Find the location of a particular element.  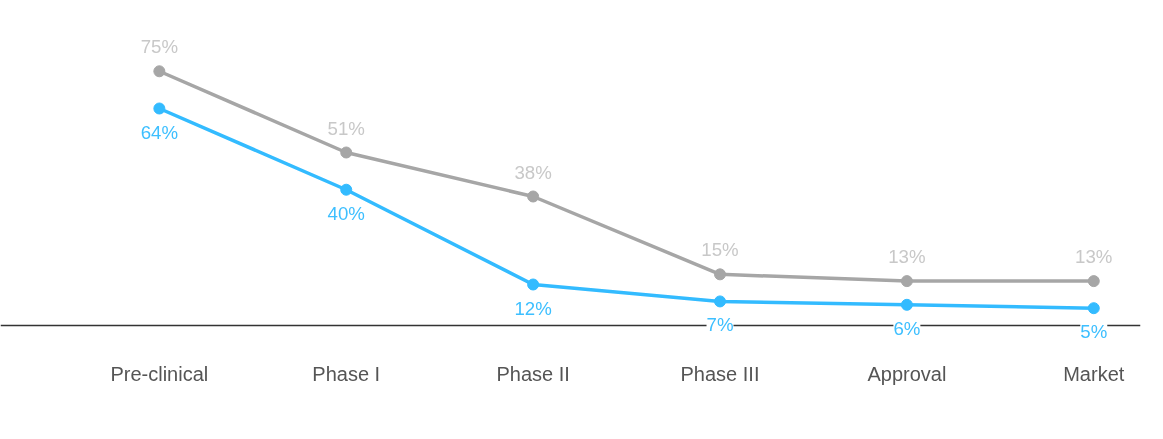

x-tick-label: Market is located at coordinates (1094, 374).